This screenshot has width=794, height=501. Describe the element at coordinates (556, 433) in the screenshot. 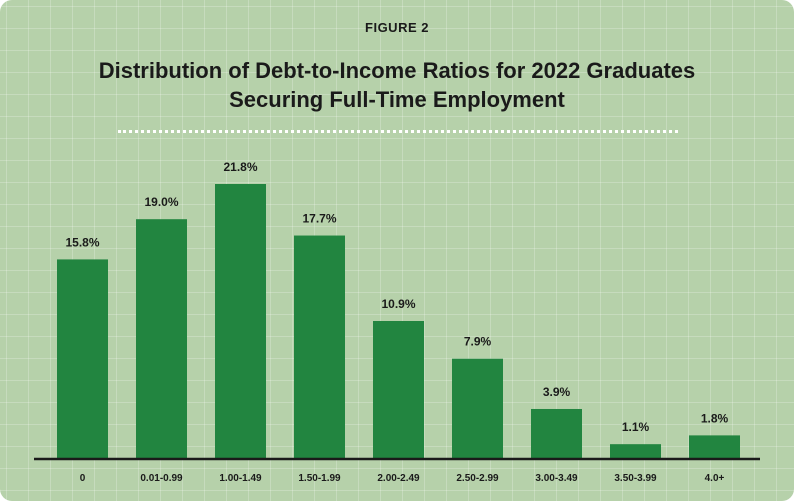

I see `bar-3.00-3.49` at that location.